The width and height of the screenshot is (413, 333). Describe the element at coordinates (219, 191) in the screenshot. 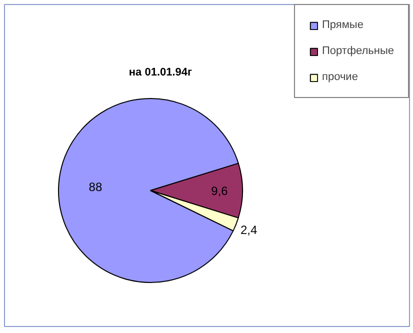

I see `data-label: 9,6` at that location.